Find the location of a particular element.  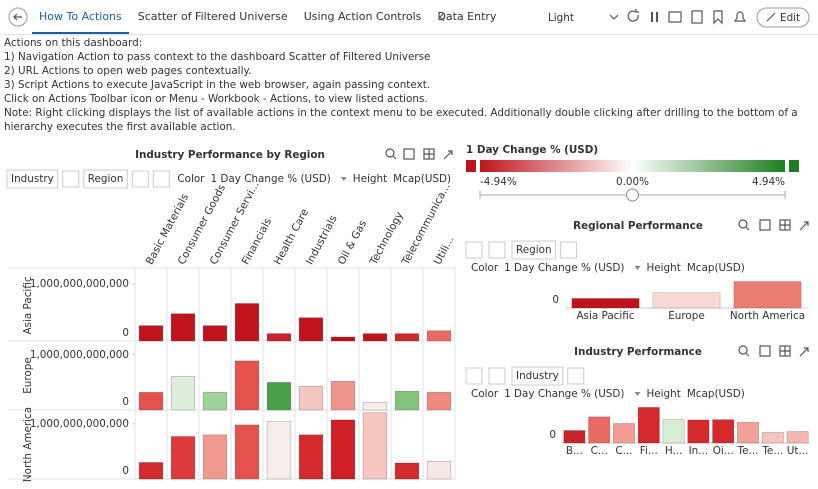

pause-icon is located at coordinates (654, 17).